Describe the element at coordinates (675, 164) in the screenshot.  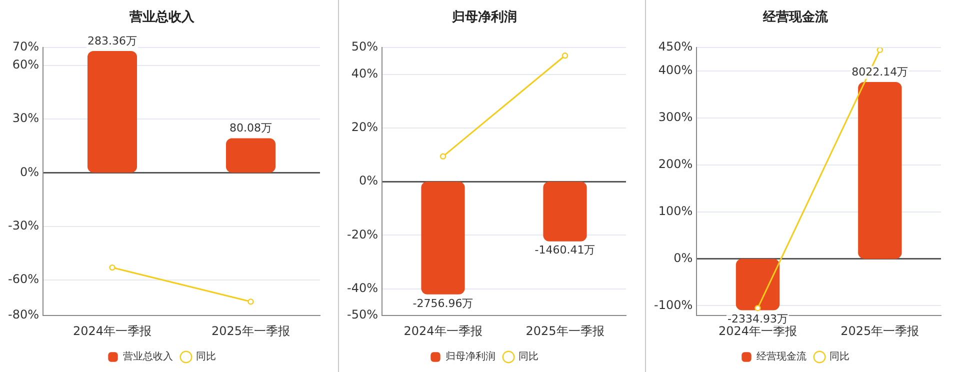
I see `y-tick-label: 200%` at that location.